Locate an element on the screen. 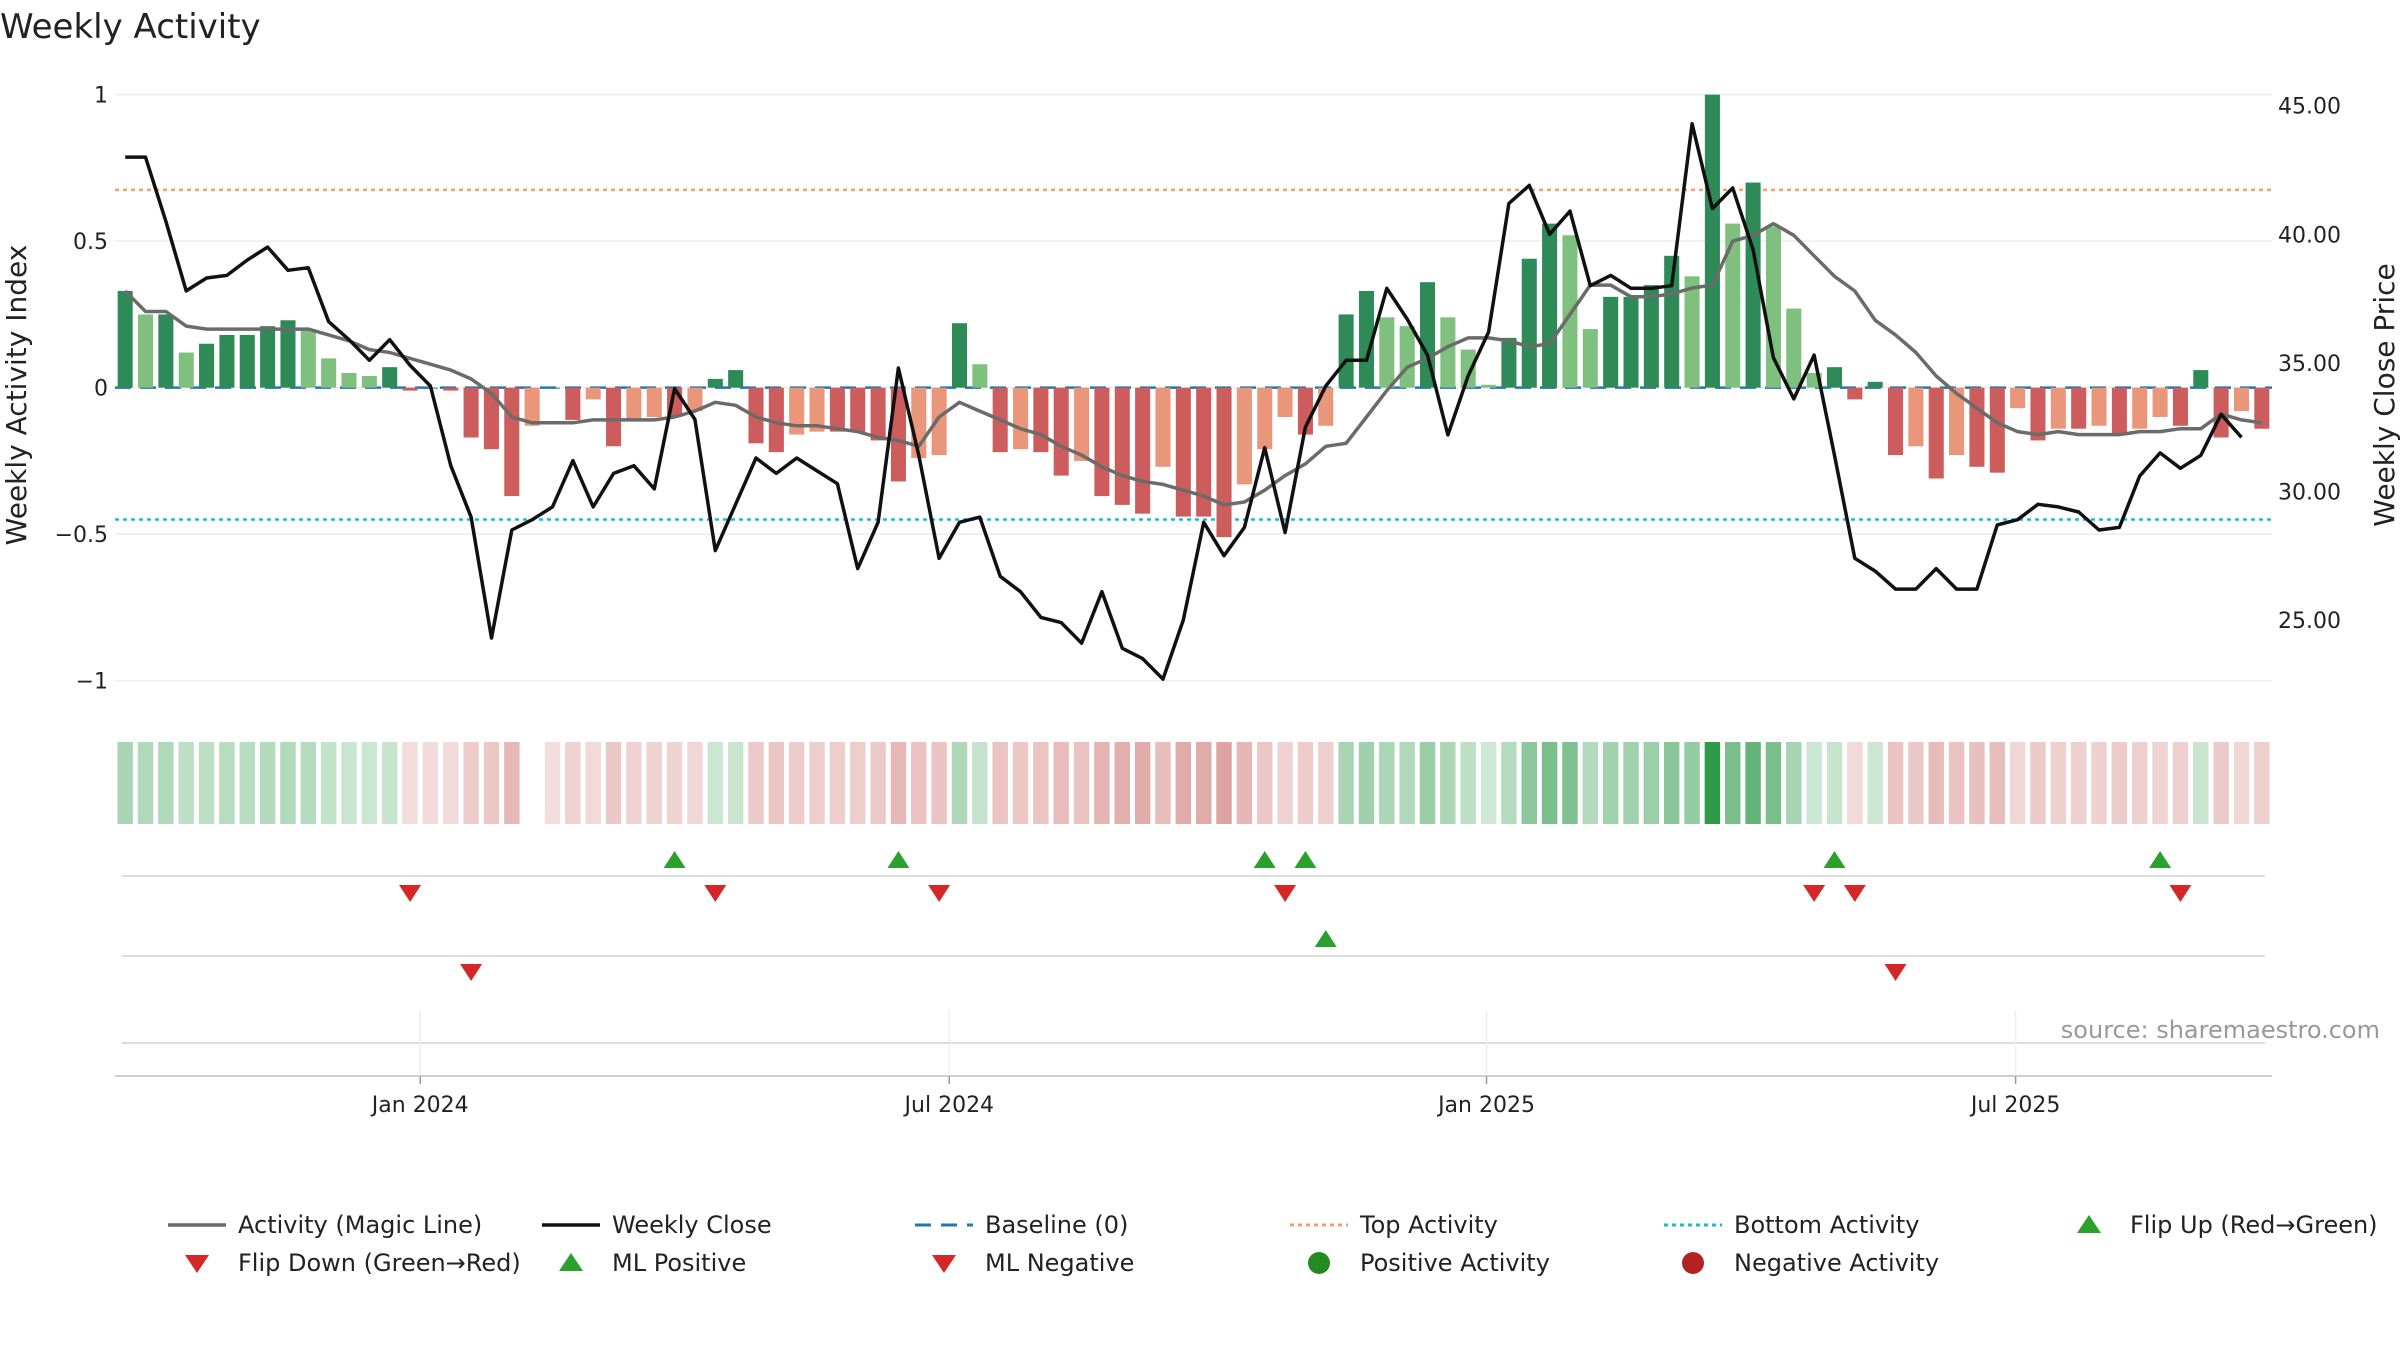 Image resolution: width=2400 pixels, height=1350 pixels. legend-label: Activity (Magic Line) is located at coordinates (360, 1225).